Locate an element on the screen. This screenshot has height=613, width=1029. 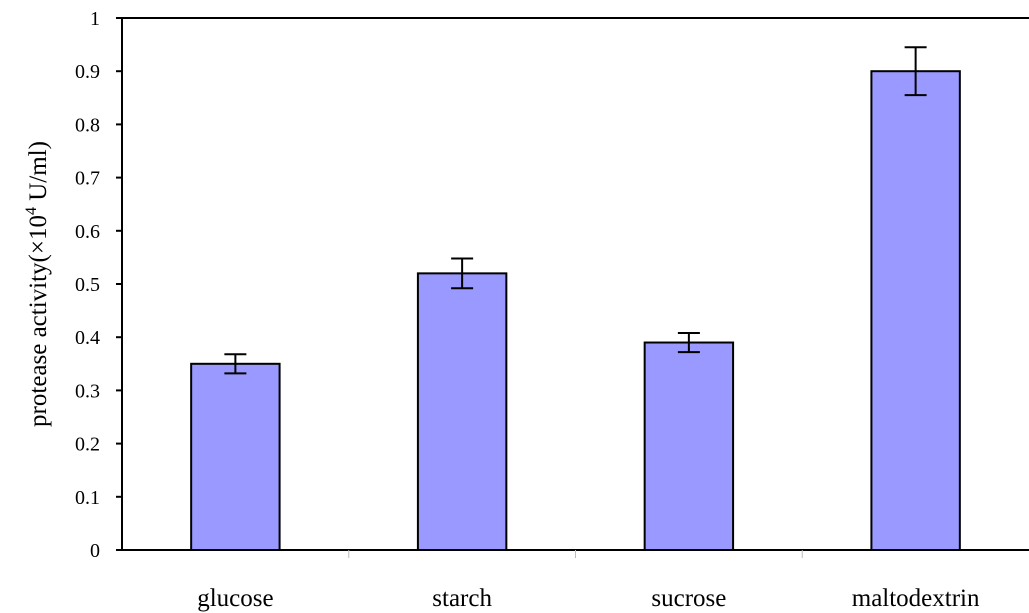
bar-starch is located at coordinates (462, 411).